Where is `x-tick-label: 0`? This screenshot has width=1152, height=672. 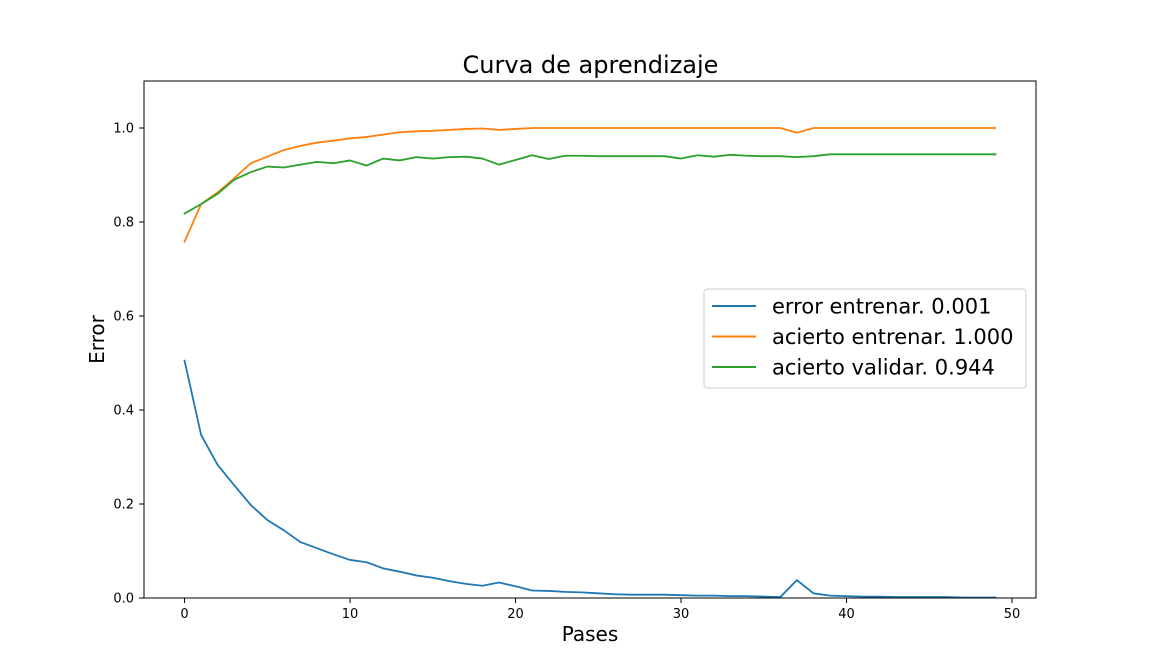 x-tick-label: 0 is located at coordinates (184, 614).